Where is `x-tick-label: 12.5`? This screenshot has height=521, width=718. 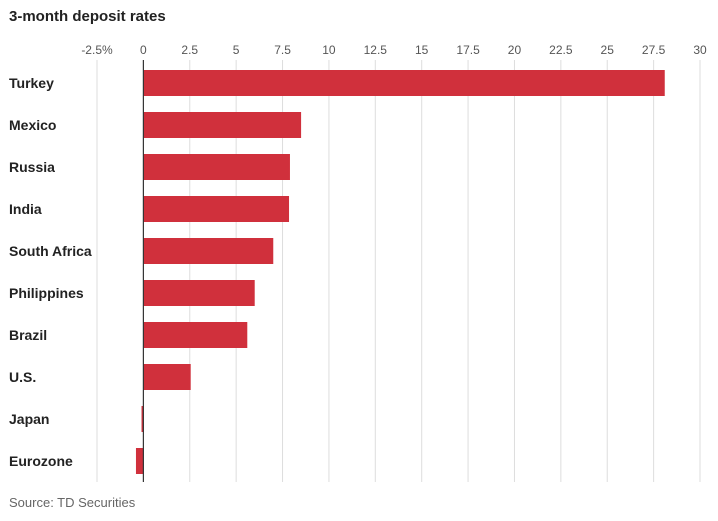
x-tick-label: 12.5 is located at coordinates (376, 50).